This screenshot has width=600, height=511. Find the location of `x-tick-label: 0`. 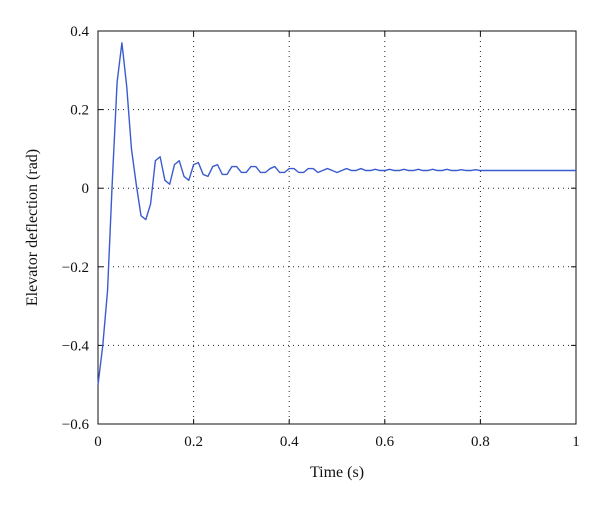

x-tick-label: 0 is located at coordinates (98, 442).